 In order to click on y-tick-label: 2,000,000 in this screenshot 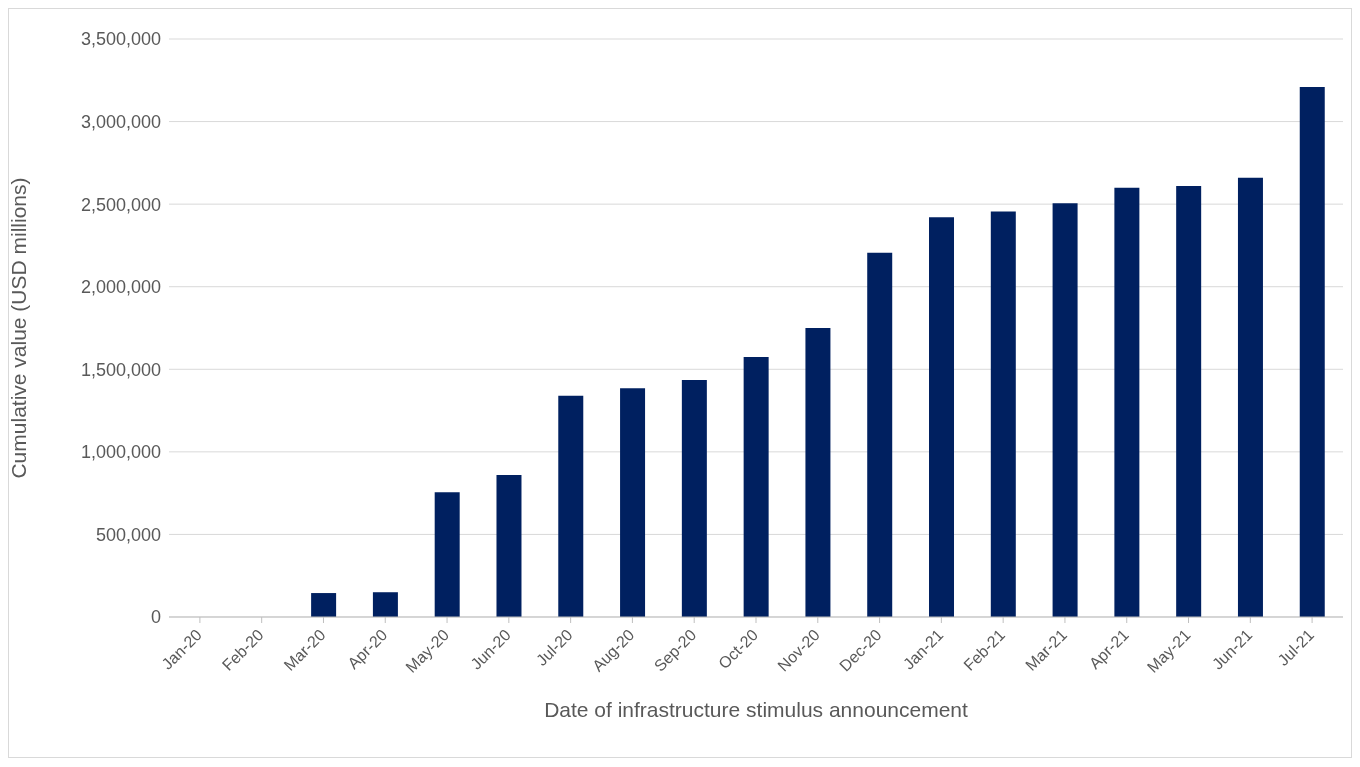, I will do `click(120, 287)`.